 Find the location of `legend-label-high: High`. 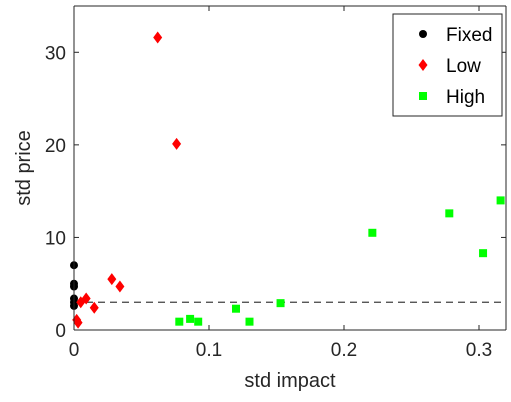

legend-label-high: High is located at coordinates (465, 97).